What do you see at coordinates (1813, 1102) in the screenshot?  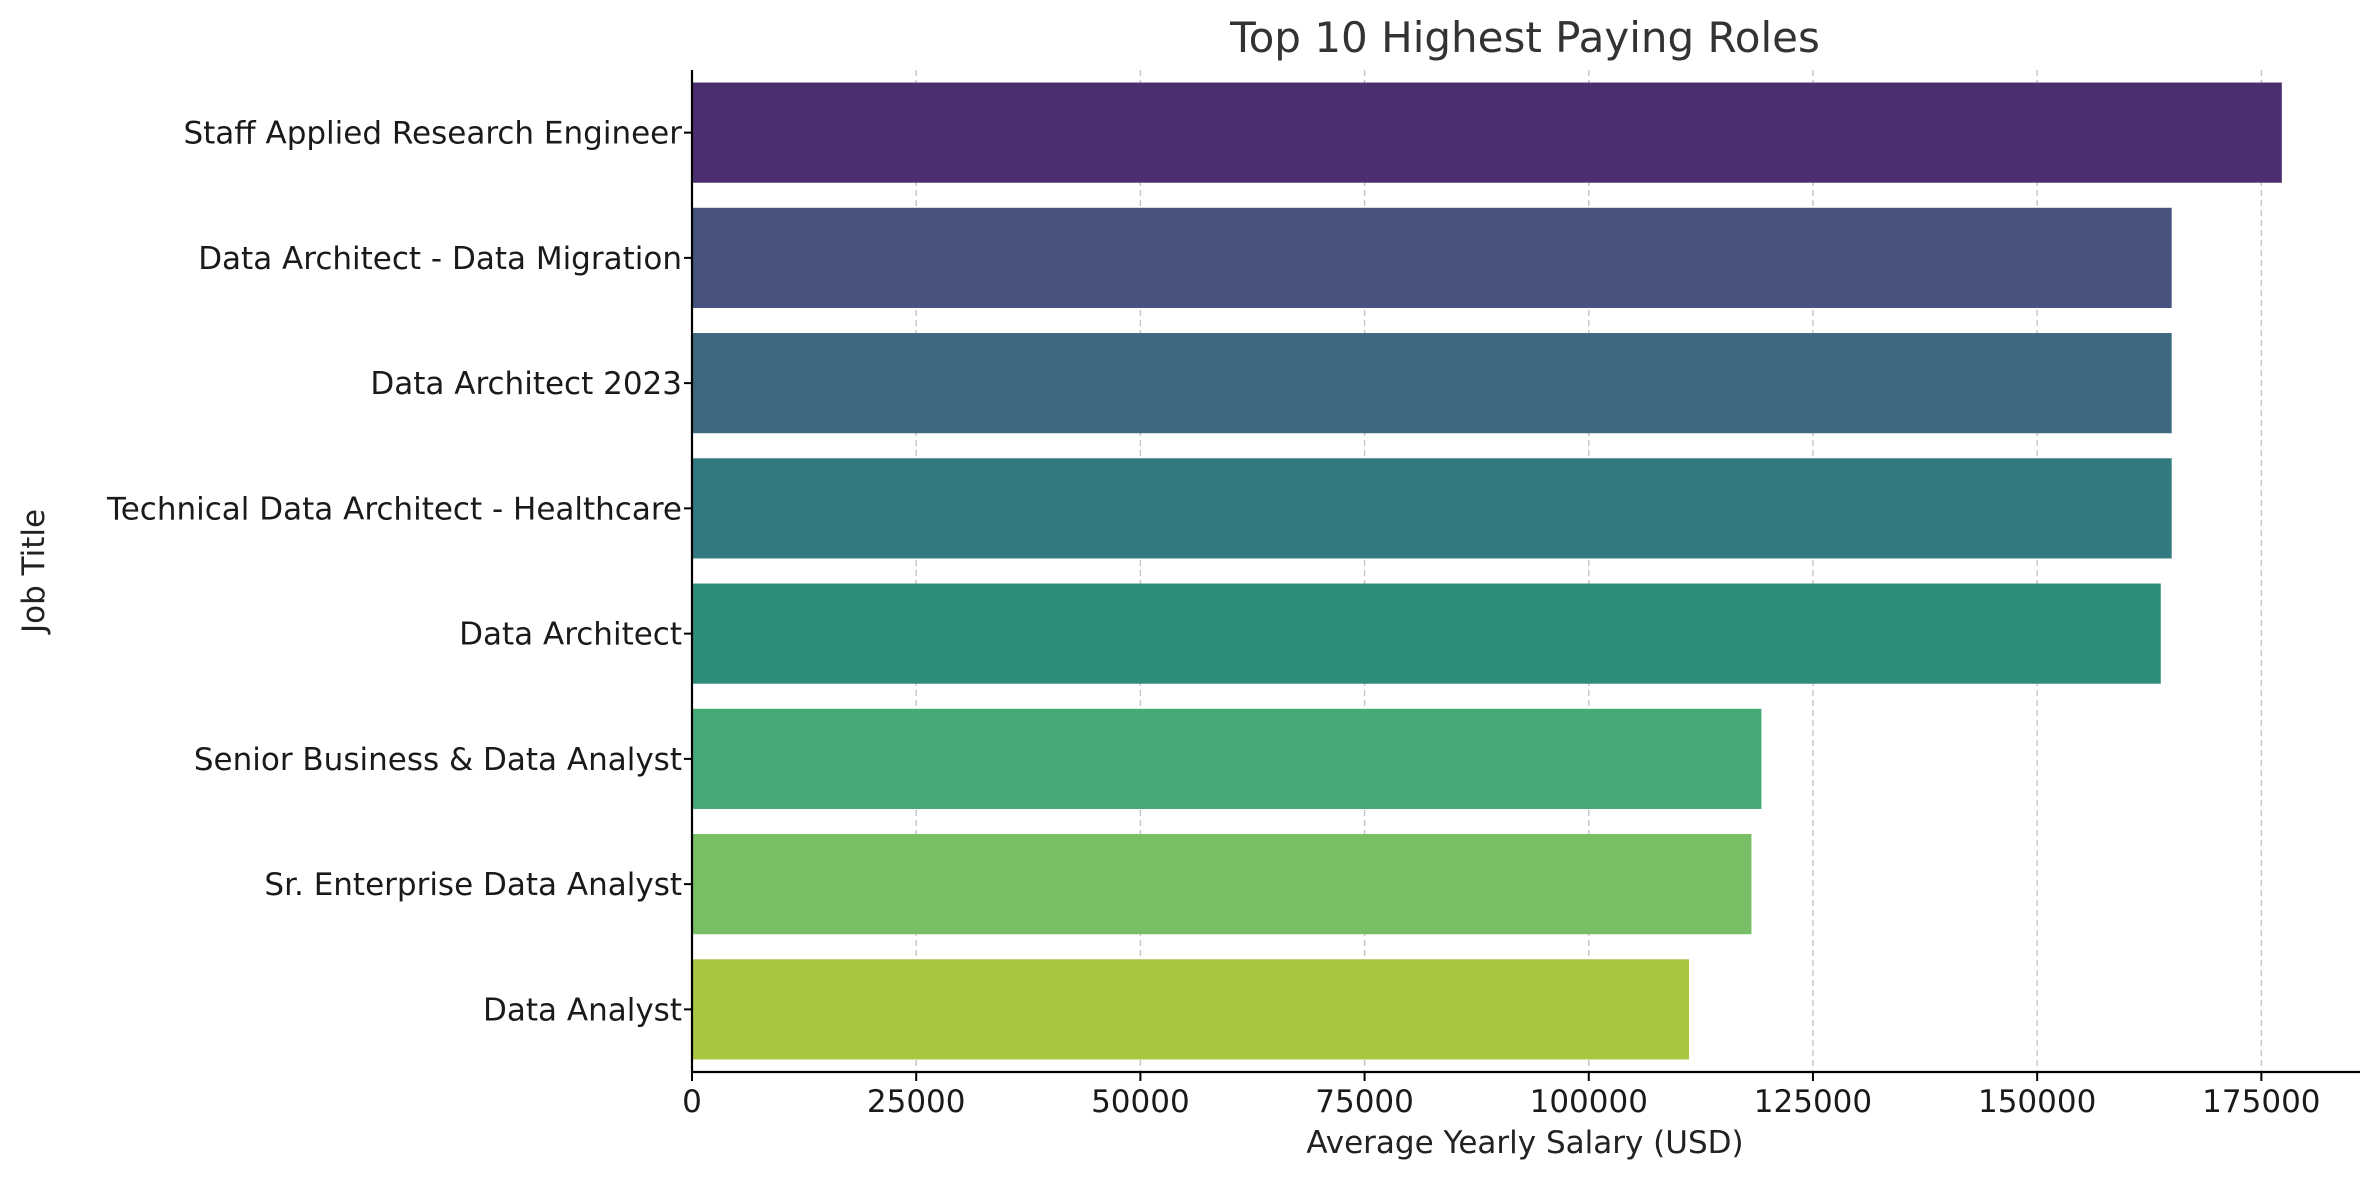 I see `x-tick-label: 125000` at bounding box center [1813, 1102].